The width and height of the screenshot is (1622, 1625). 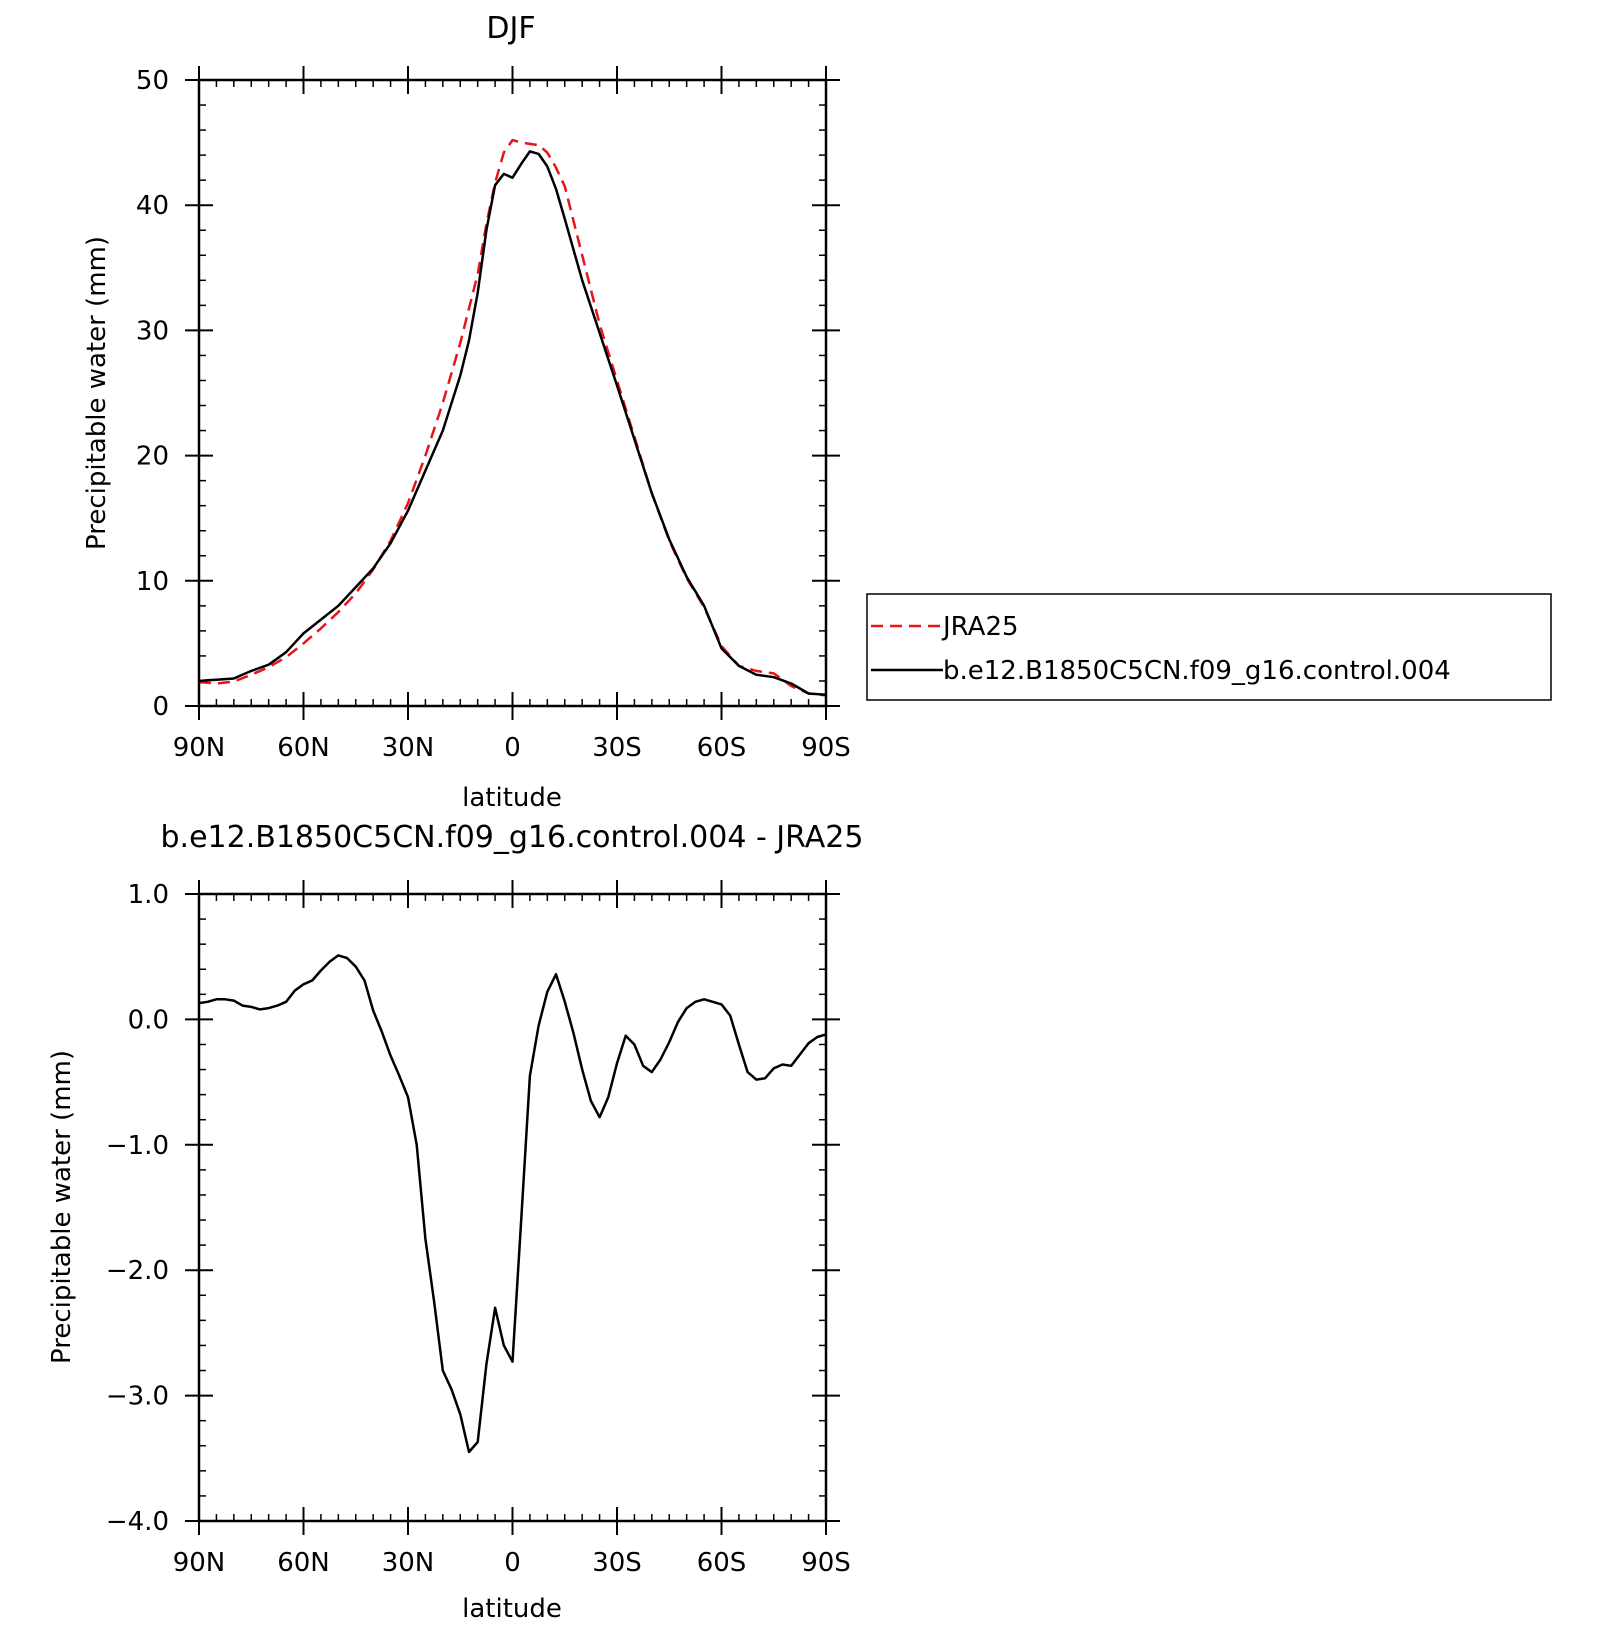 What do you see at coordinates (303, 1563) in the screenshot?
I see `bottom-x-tick-label: 60N` at bounding box center [303, 1563].